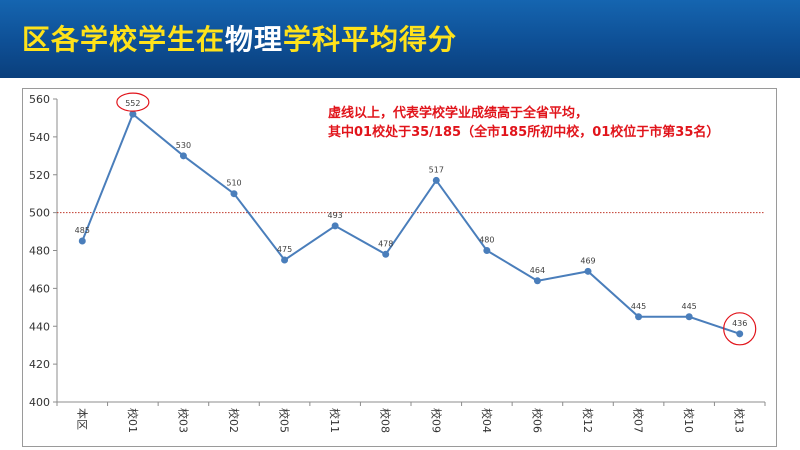 This screenshot has width=800, height=450. I want to click on data-label: 464, so click(537, 270).